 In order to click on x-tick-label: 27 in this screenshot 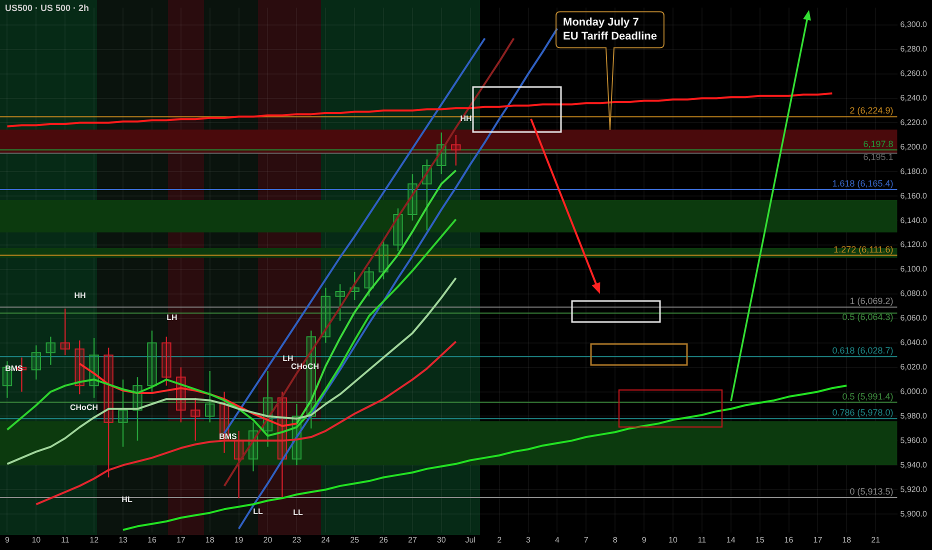, I will do `click(413, 539)`.